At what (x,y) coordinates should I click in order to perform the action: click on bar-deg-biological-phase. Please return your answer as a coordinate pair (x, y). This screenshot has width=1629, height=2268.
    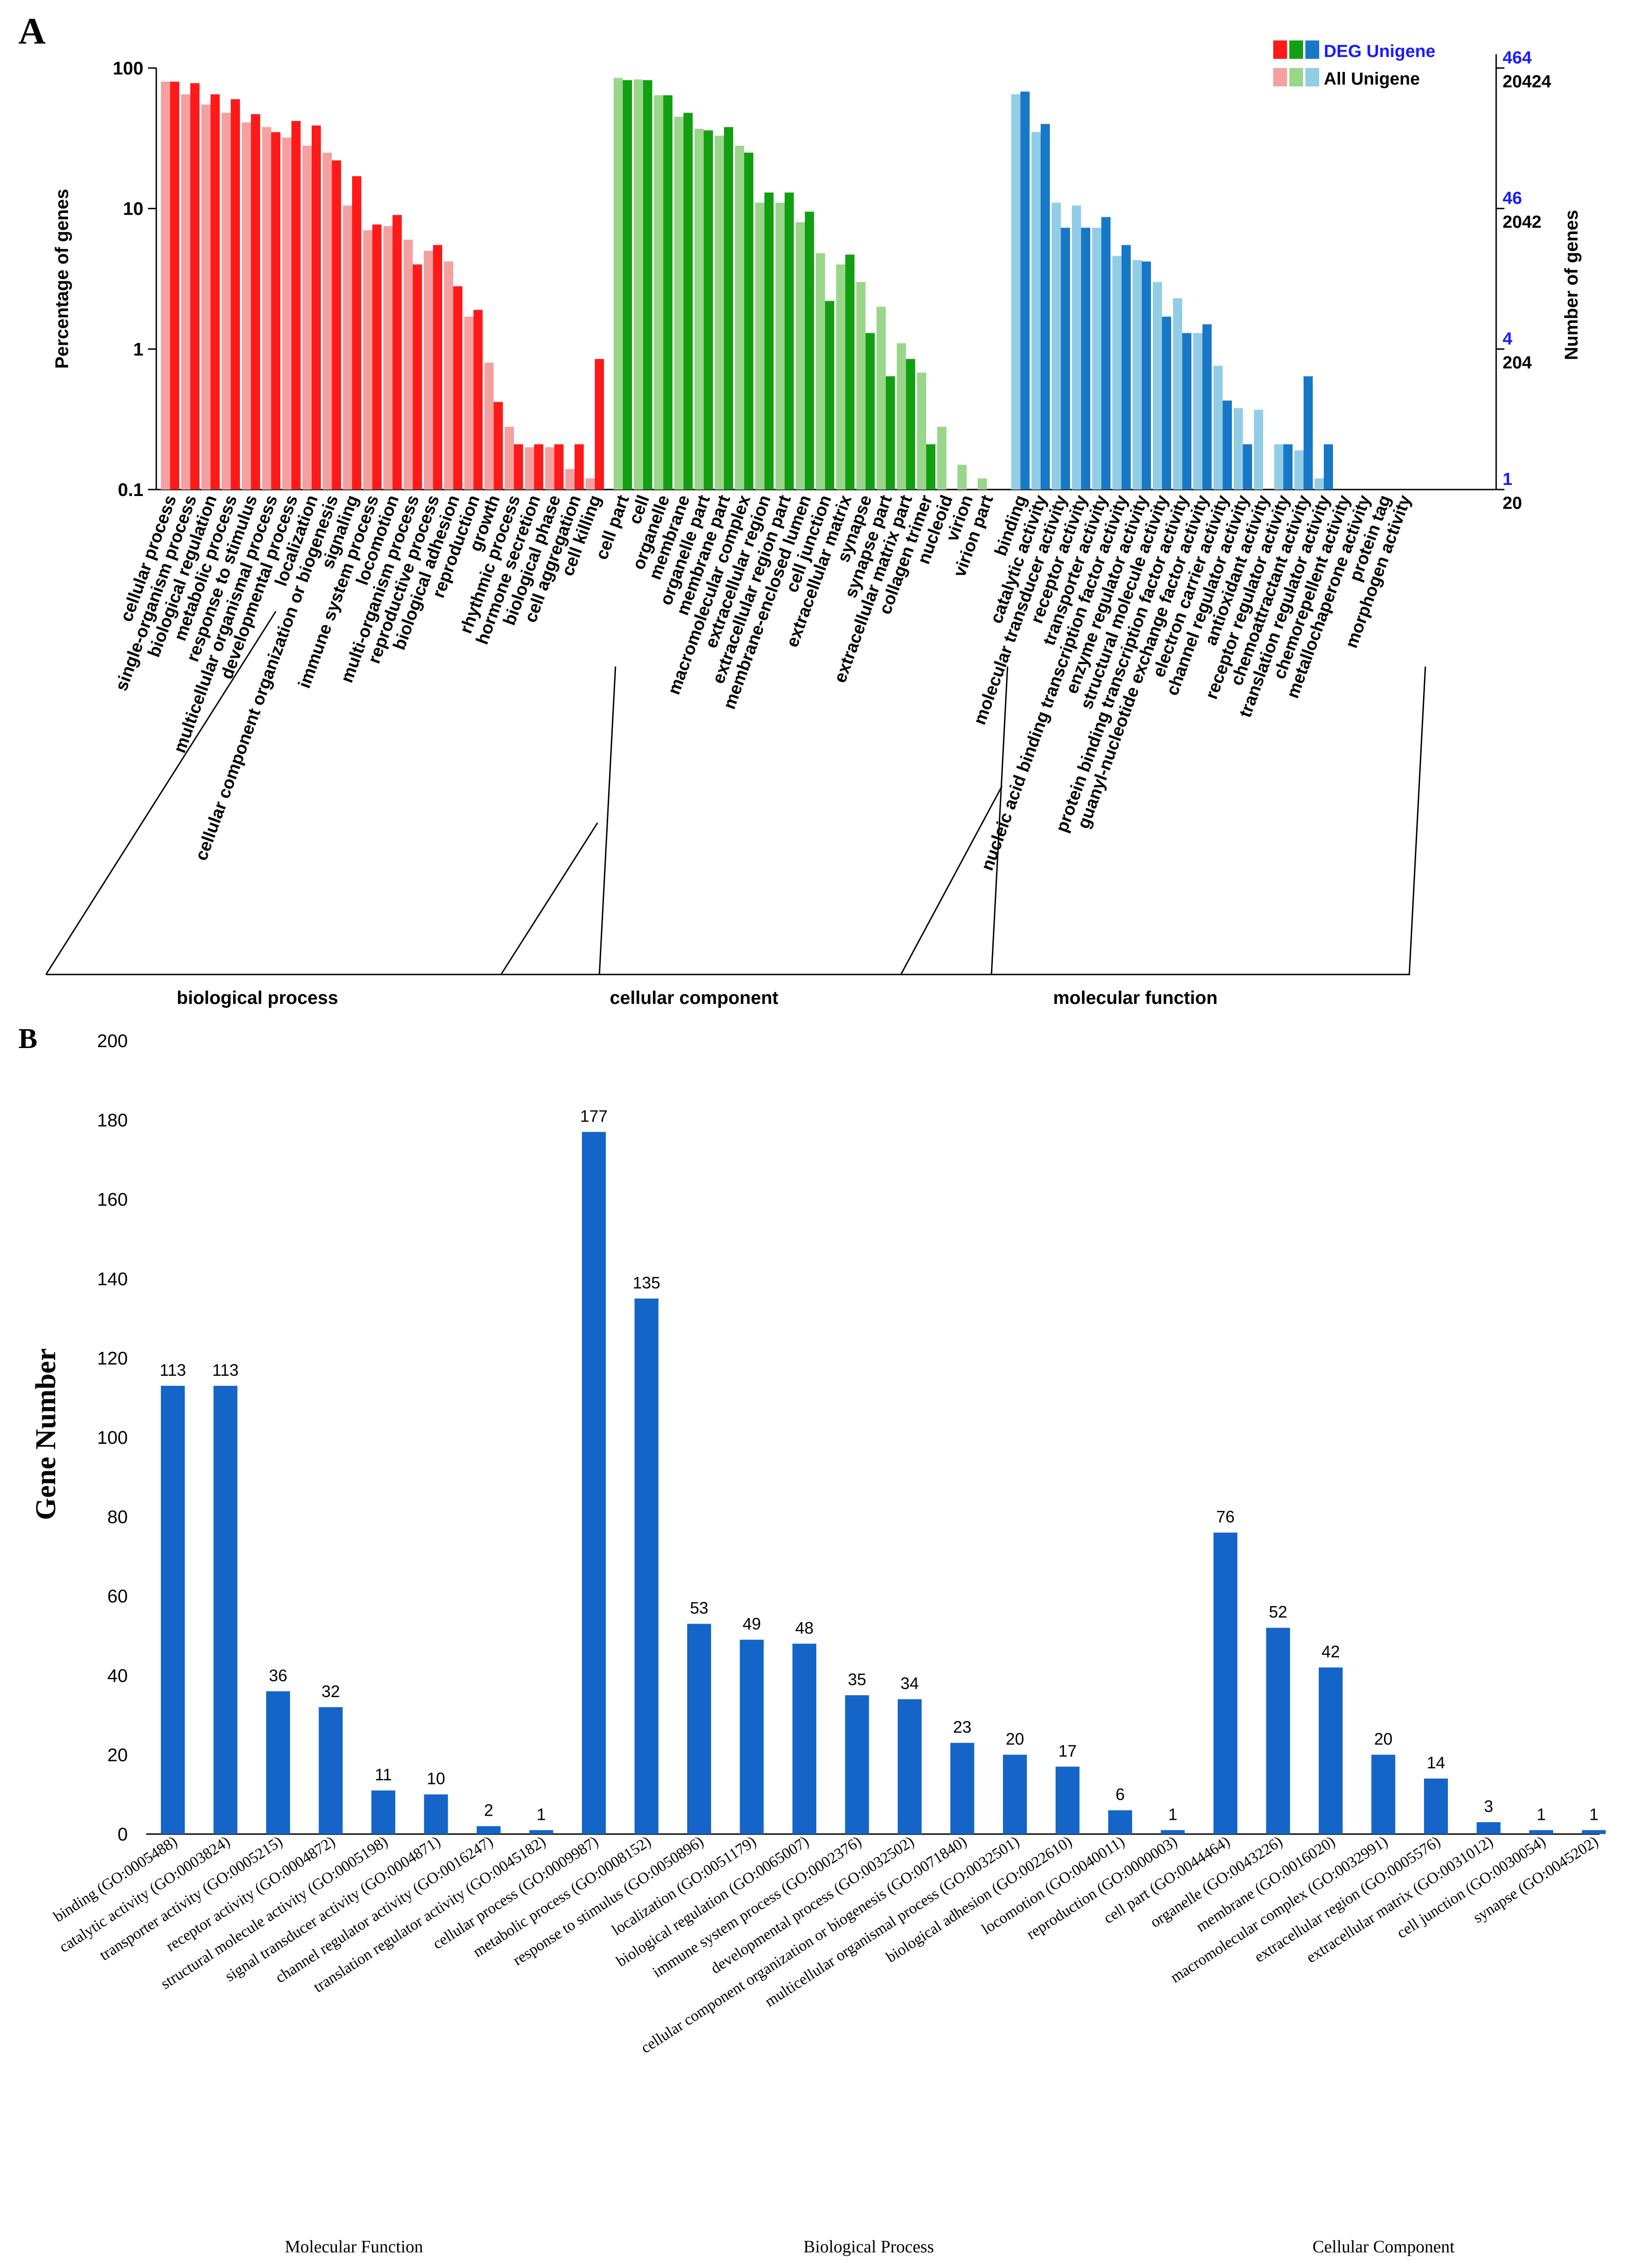
    Looking at the image, I should click on (559, 467).